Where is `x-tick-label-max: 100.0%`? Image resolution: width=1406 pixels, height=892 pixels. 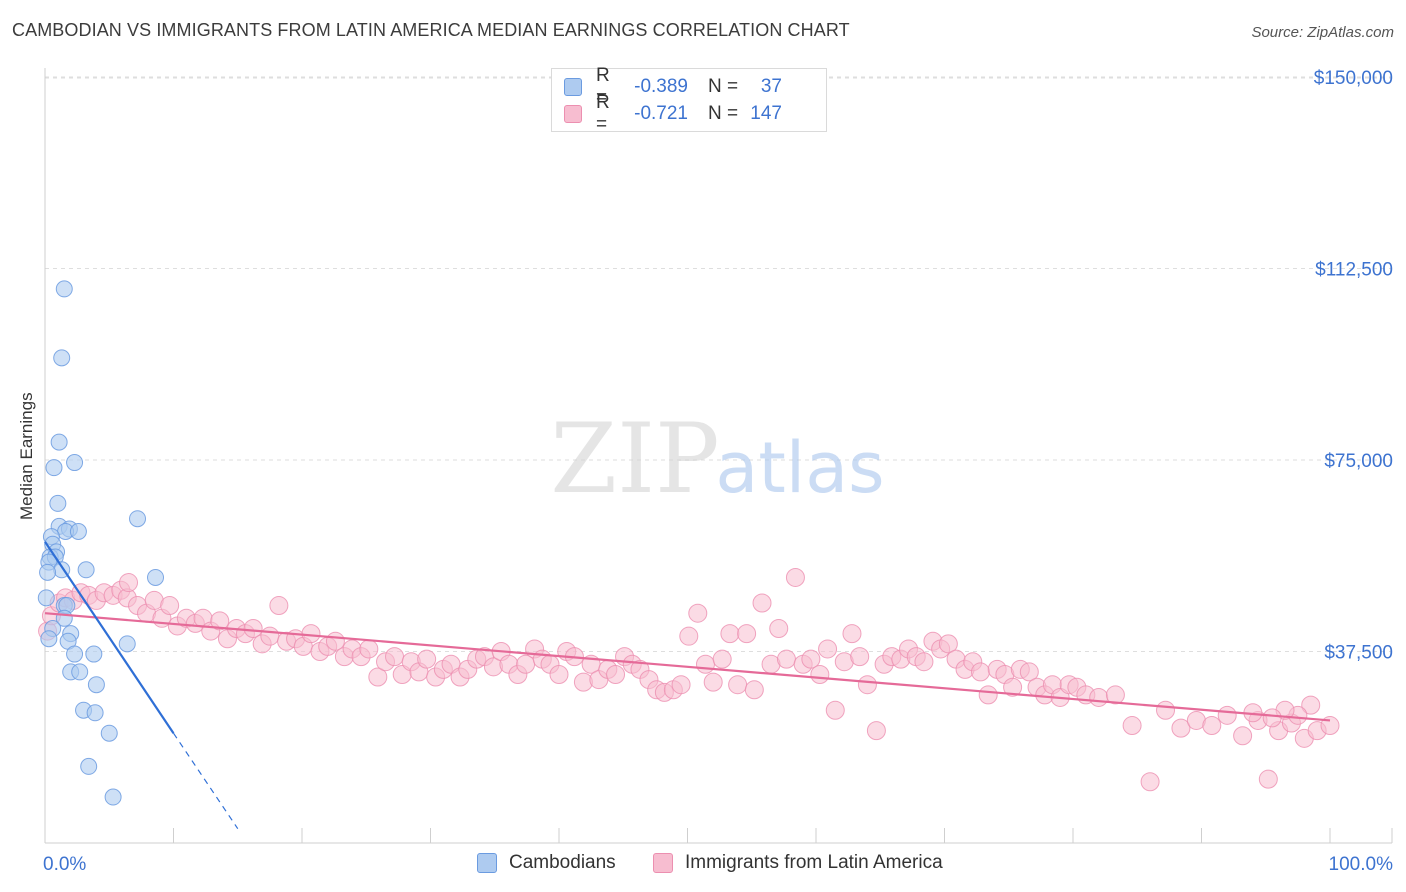
x-tick-label-max: 100.0% is located at coordinates (1361, 864).